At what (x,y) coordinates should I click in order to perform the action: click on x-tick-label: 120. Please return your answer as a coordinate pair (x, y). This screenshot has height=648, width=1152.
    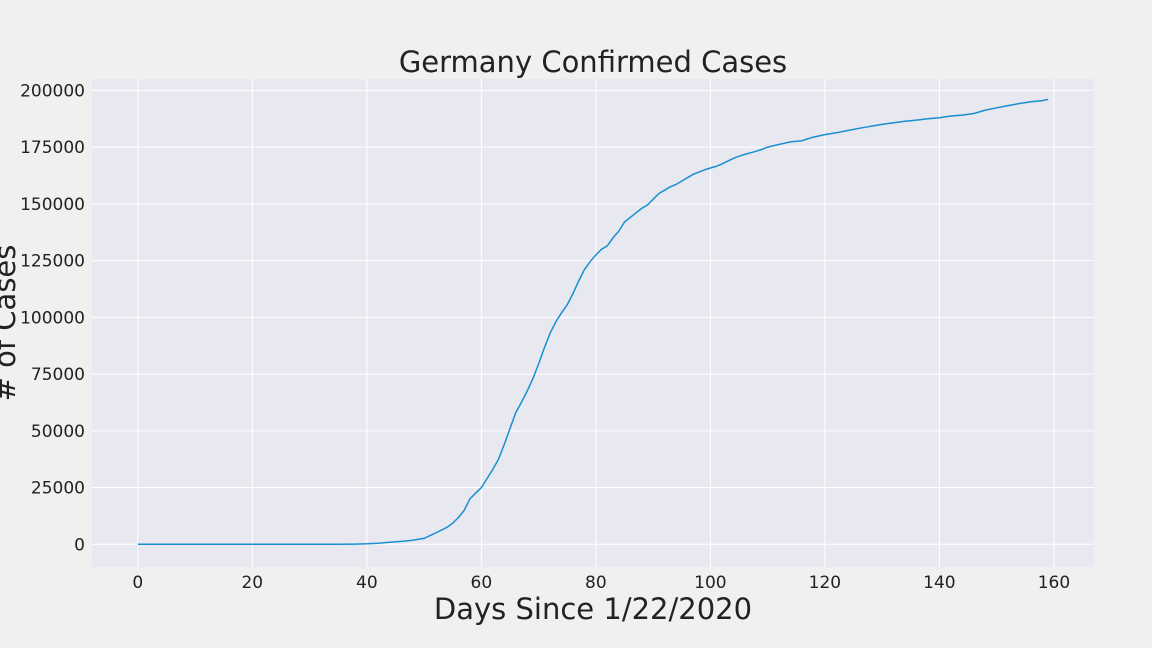
    Looking at the image, I should click on (825, 583).